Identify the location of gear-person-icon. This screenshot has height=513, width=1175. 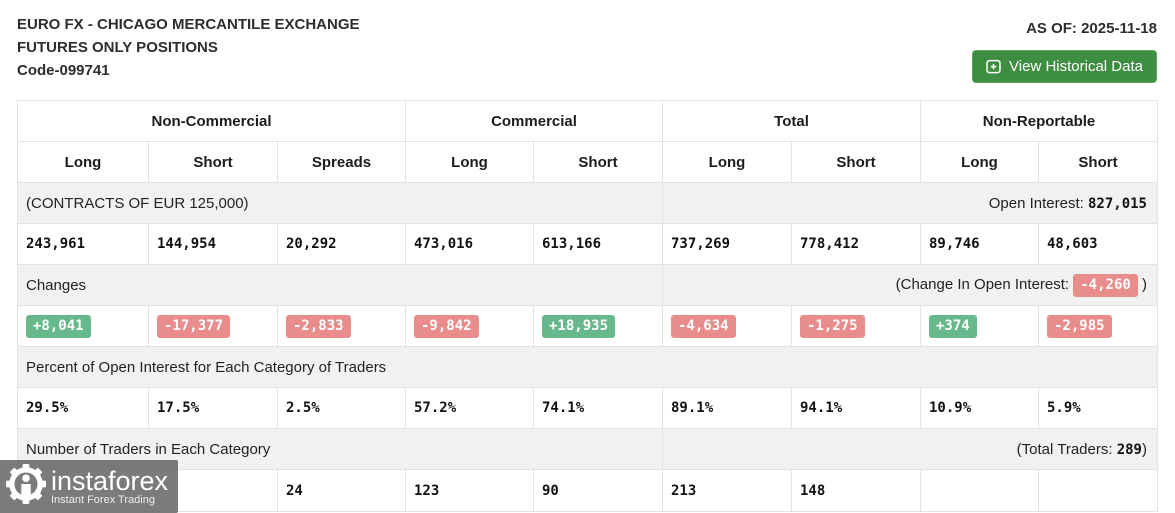
(26, 486).